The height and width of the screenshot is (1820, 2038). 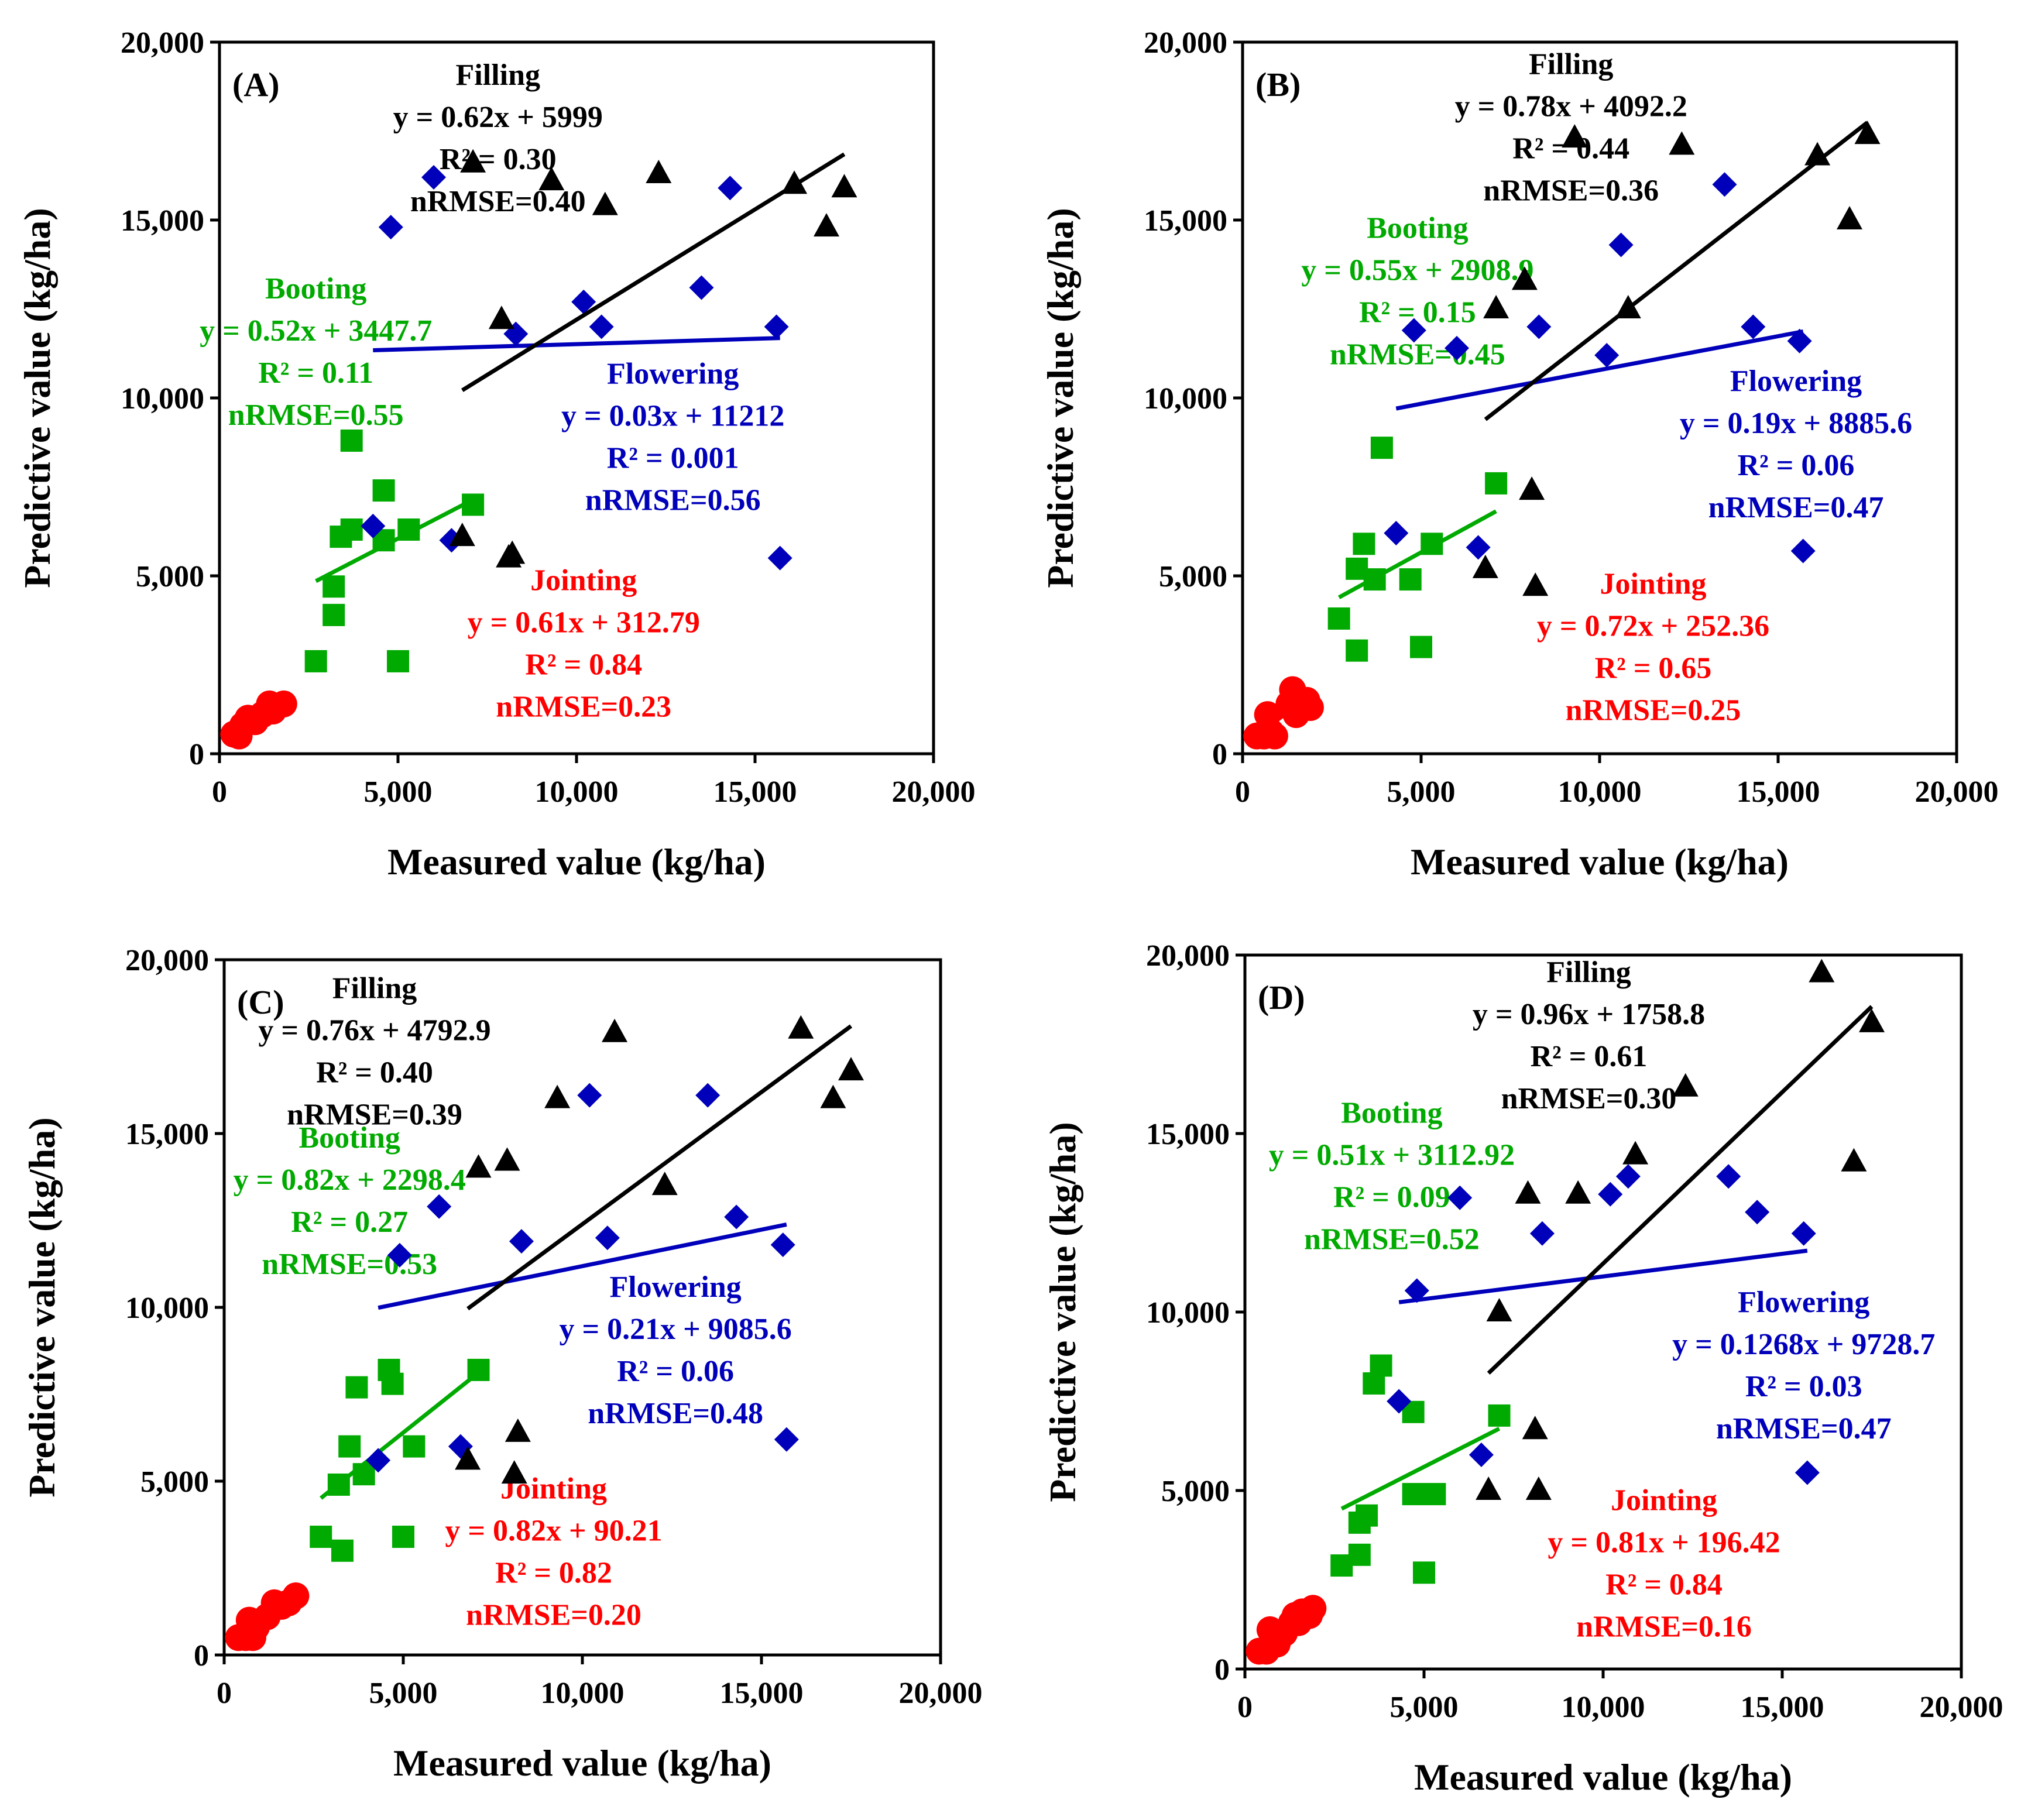 I want to click on booting-nrmse: nRMSE=0.45, so click(x=1418, y=354).